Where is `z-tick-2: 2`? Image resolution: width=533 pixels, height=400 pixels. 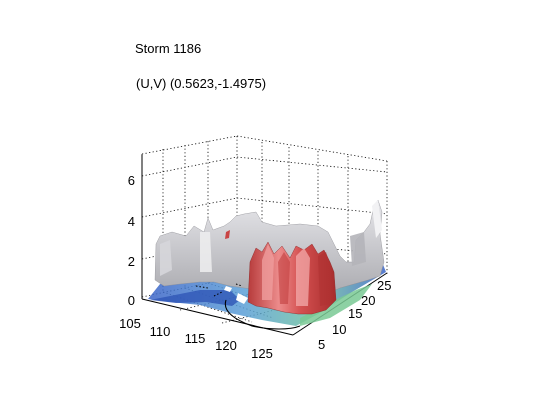 z-tick-2: 2 is located at coordinates (131, 261).